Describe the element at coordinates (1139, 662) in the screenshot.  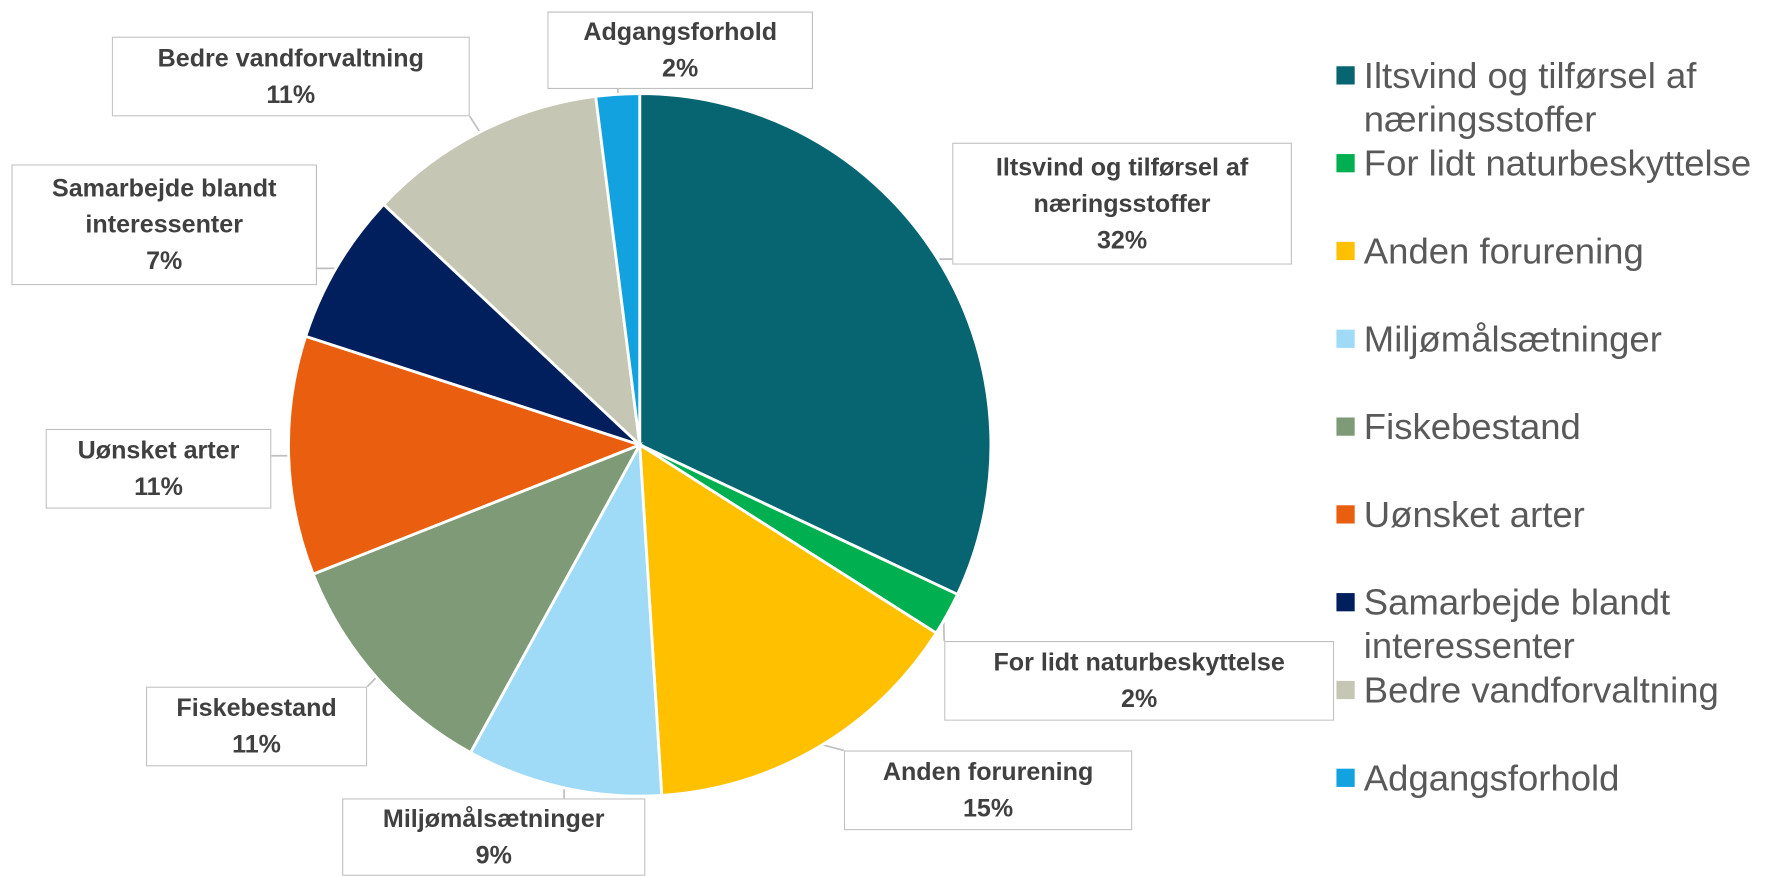
I see `data-label-name: For lidt naturbeskyttelse` at that location.